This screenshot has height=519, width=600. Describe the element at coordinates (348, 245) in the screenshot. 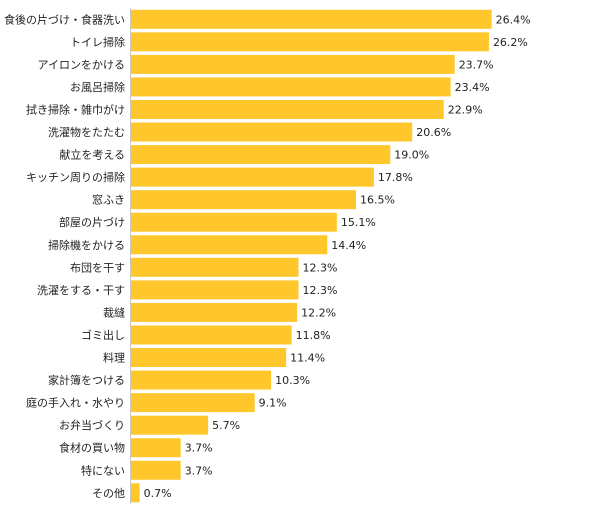

I see `value-label: 14.4%` at that location.